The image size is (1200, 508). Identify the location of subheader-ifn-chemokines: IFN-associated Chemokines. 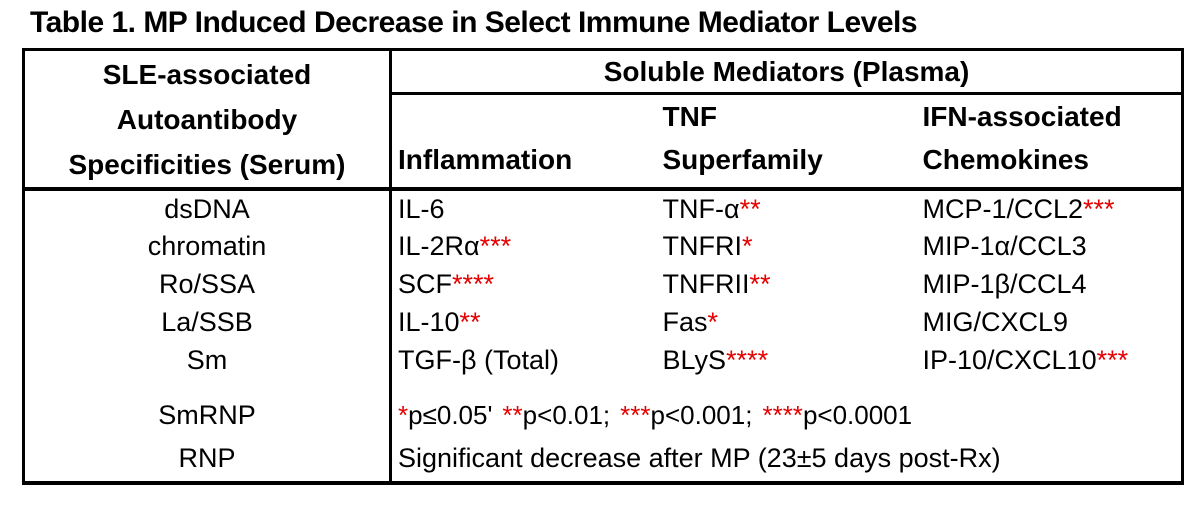
(1049, 142).